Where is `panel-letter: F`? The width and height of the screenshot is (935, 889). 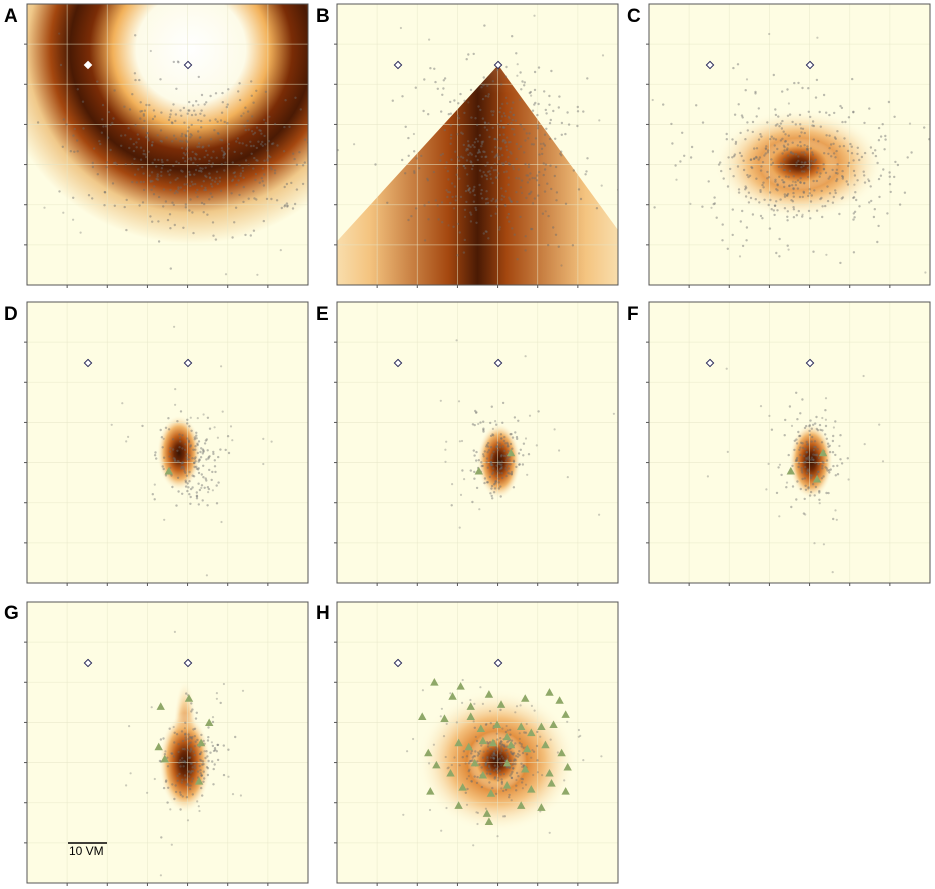
panel-letter: F is located at coordinates (633, 314).